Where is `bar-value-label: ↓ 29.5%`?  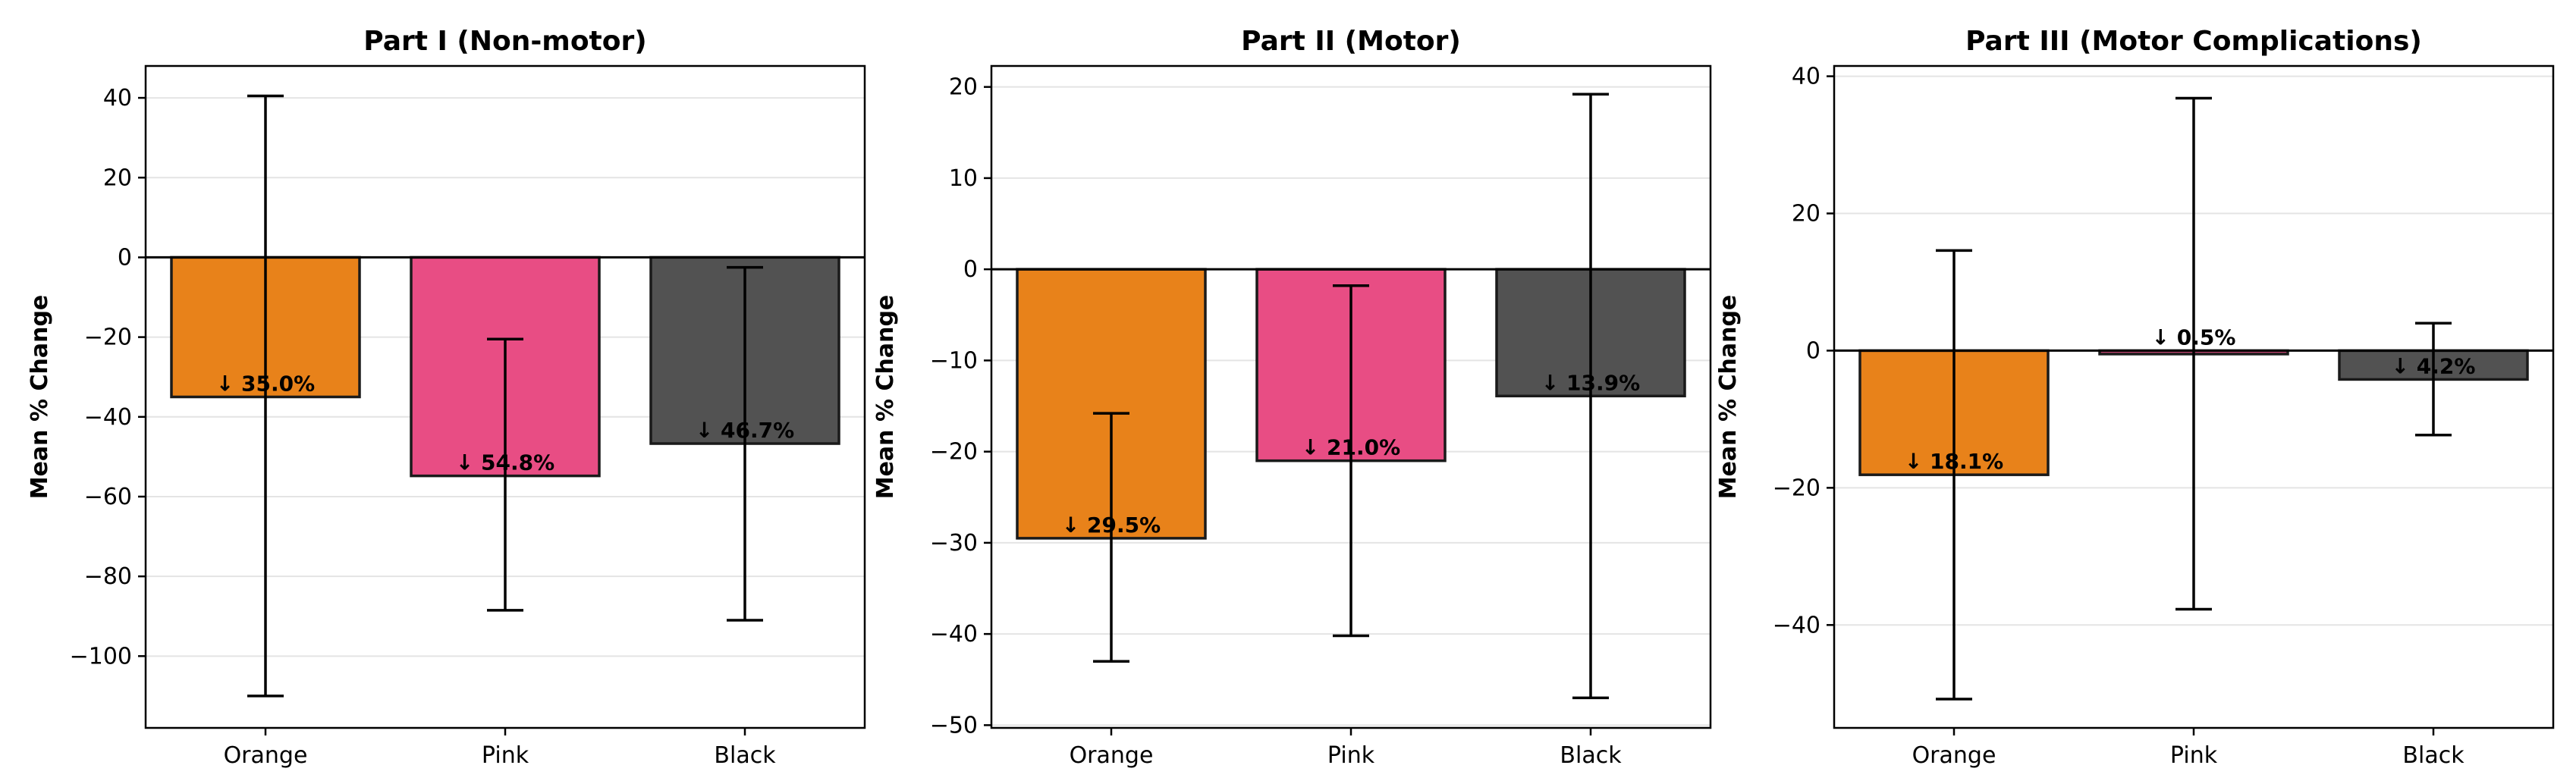
bar-value-label: ↓ 29.5% is located at coordinates (1111, 526).